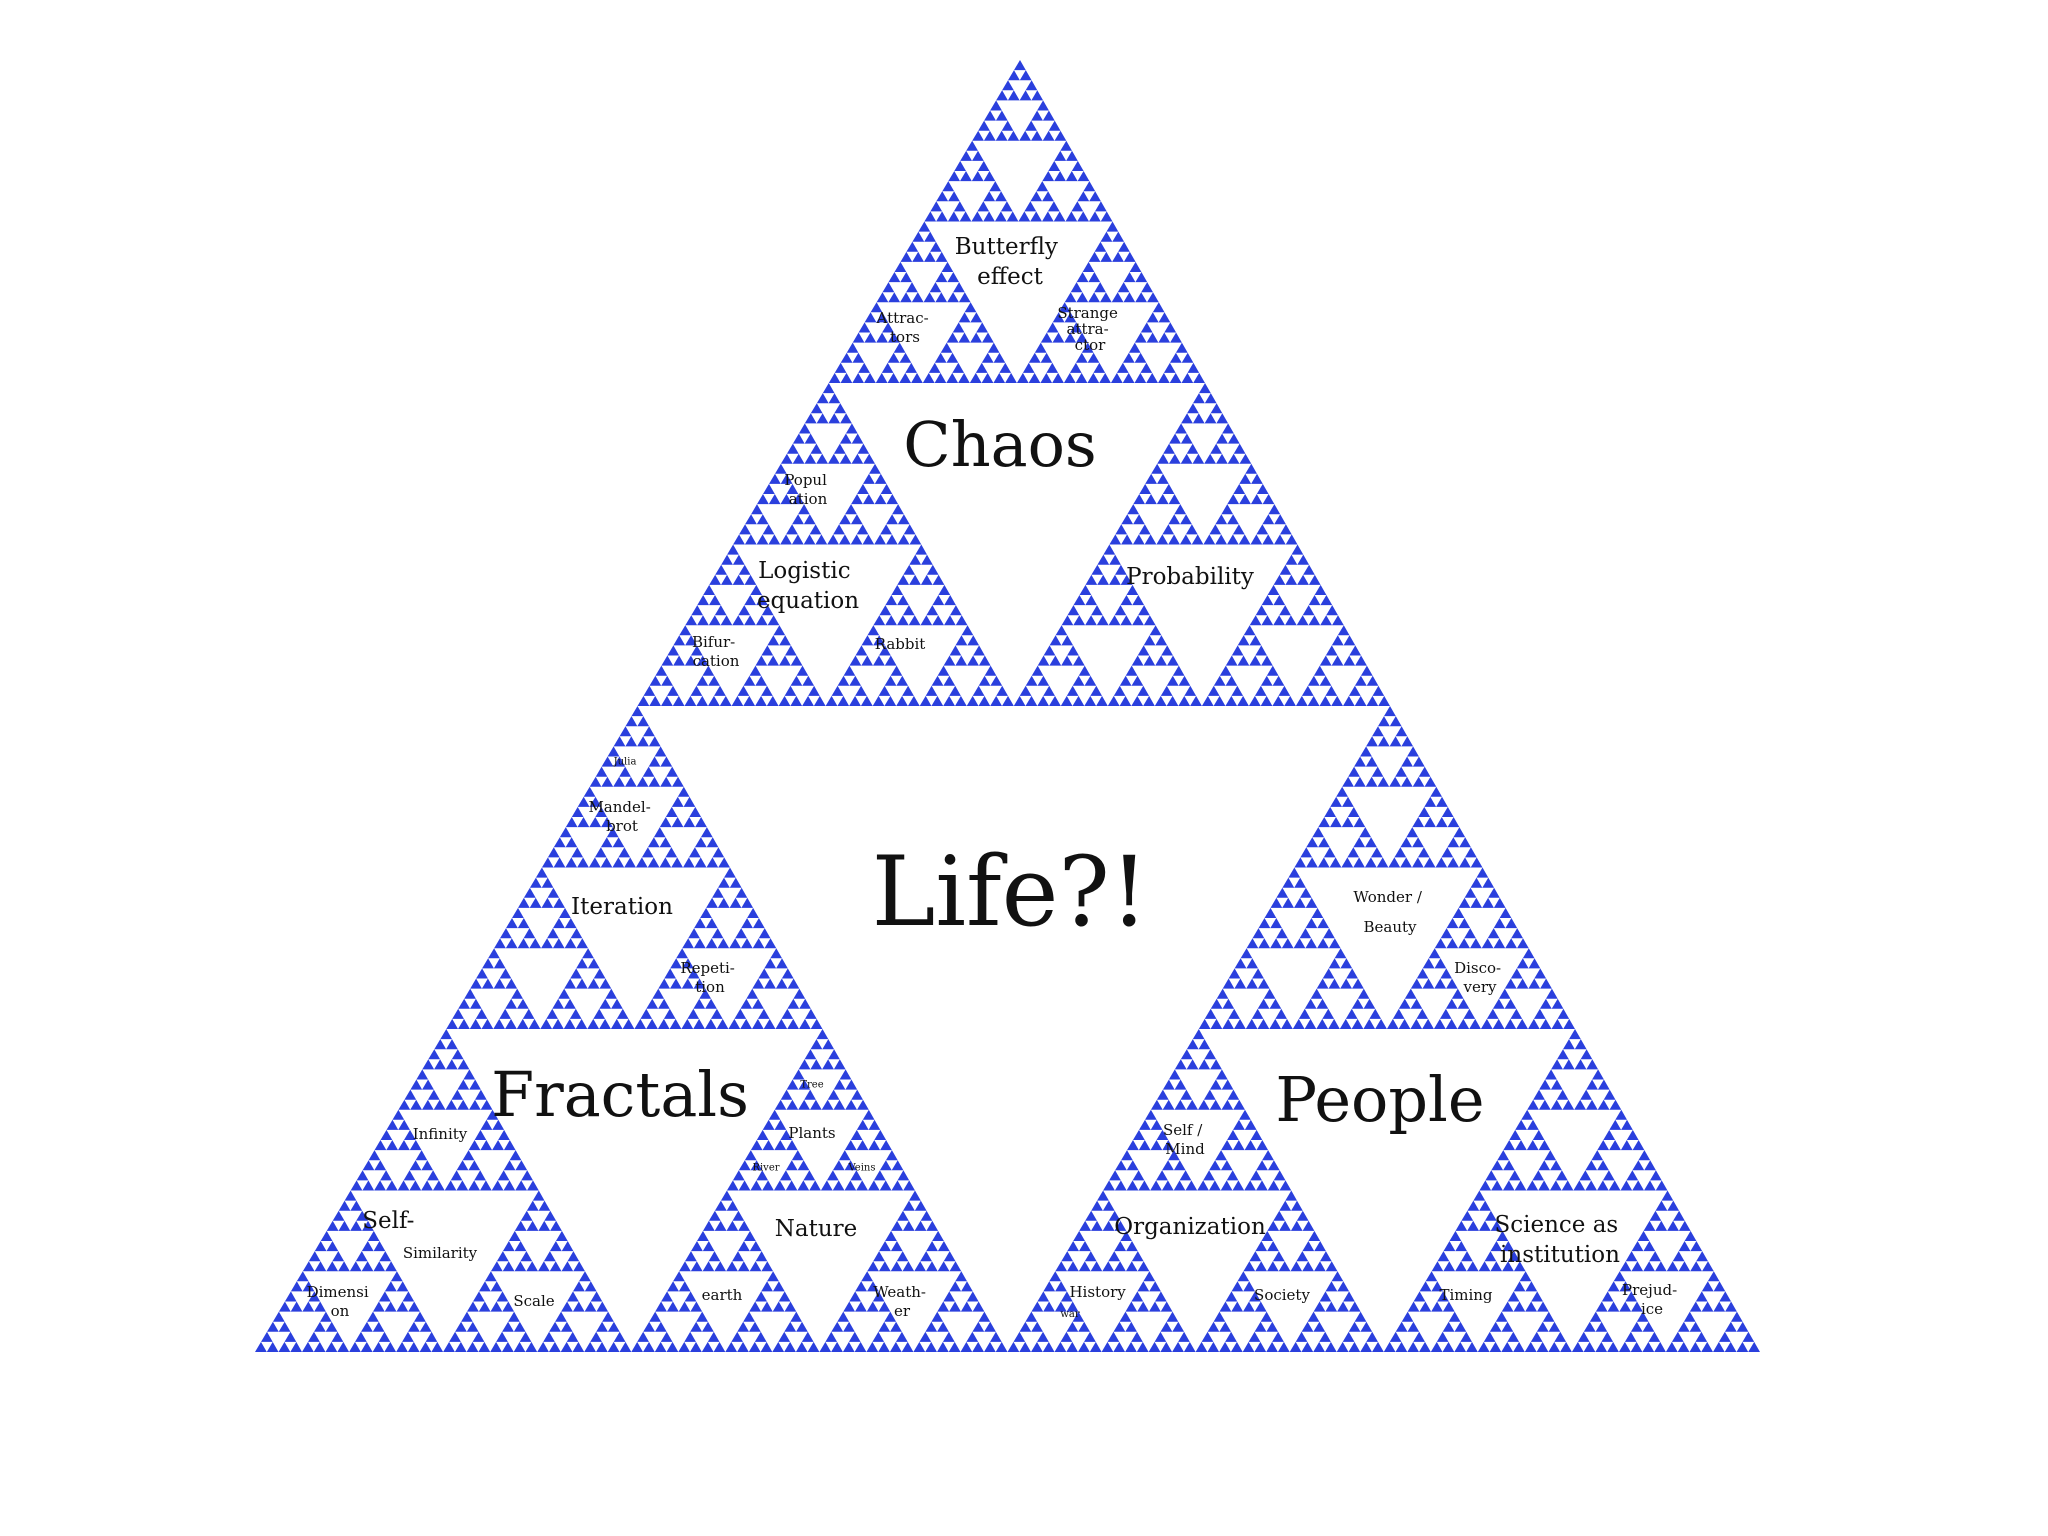 The width and height of the screenshot is (2048, 1536). What do you see at coordinates (1095, 1301) in the screenshot?
I see `label-history-war: History war` at bounding box center [1095, 1301].